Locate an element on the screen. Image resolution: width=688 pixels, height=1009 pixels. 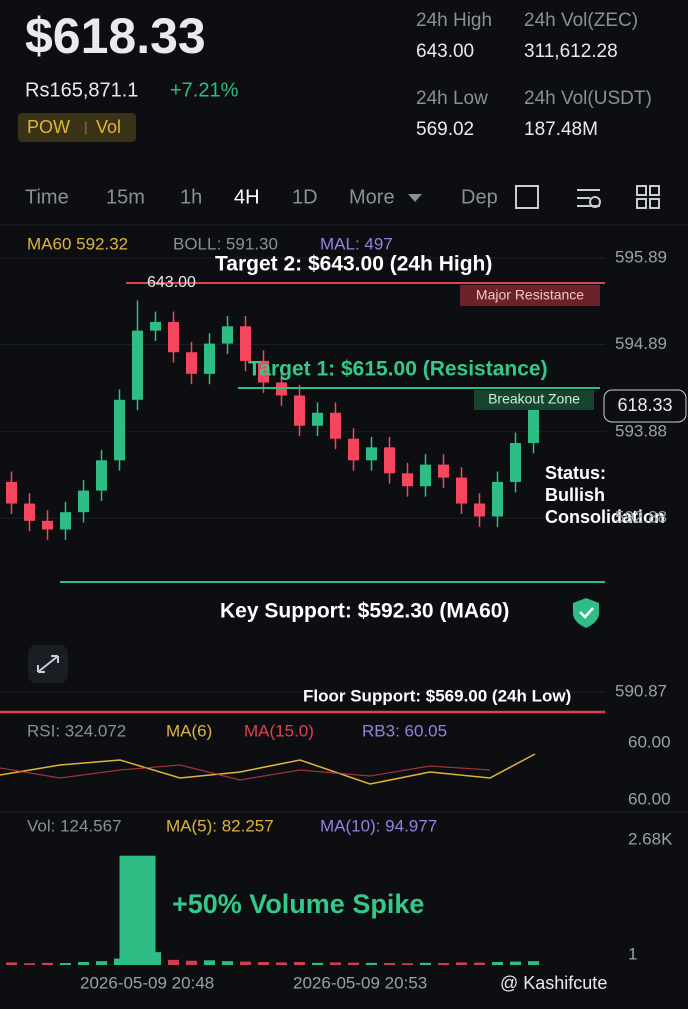
price-change: +7.21% is located at coordinates (204, 90).